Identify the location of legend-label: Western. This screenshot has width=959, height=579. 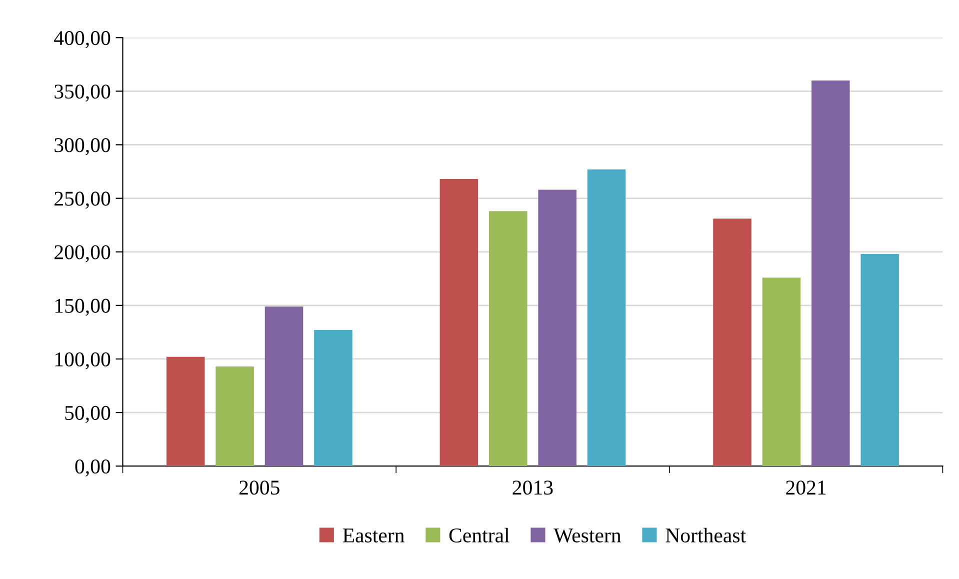
(588, 535).